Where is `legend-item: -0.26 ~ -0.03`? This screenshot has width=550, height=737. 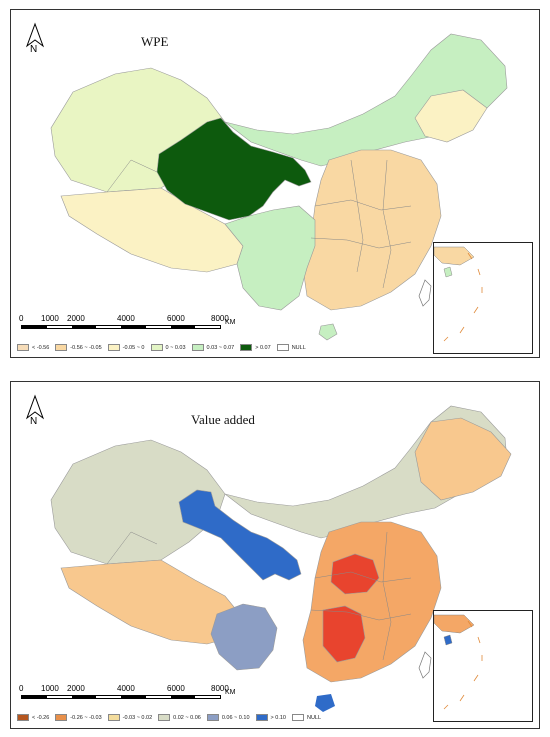
legend-item: -0.26 ~ -0.03 is located at coordinates (78, 717).